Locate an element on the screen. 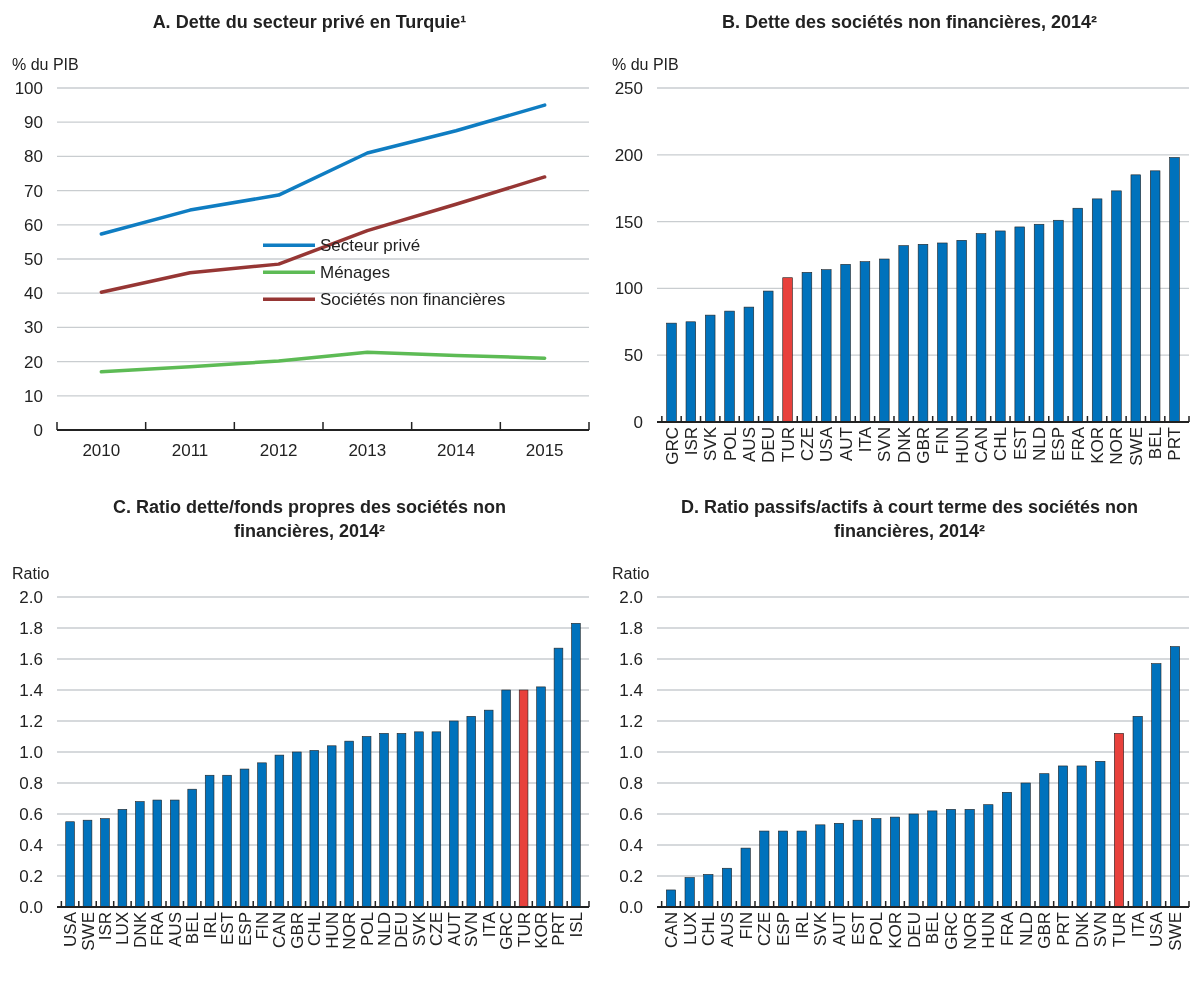 This screenshot has width=1198, height=987. y-tick-label: 0.6 is located at coordinates (631, 814).